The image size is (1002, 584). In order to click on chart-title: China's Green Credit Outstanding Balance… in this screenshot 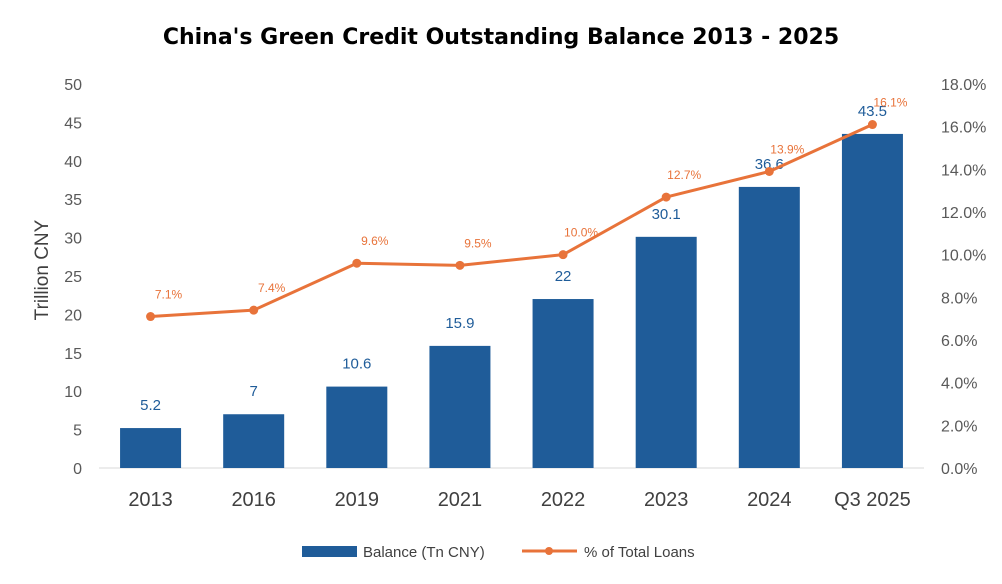, I will do `click(501, 37)`.